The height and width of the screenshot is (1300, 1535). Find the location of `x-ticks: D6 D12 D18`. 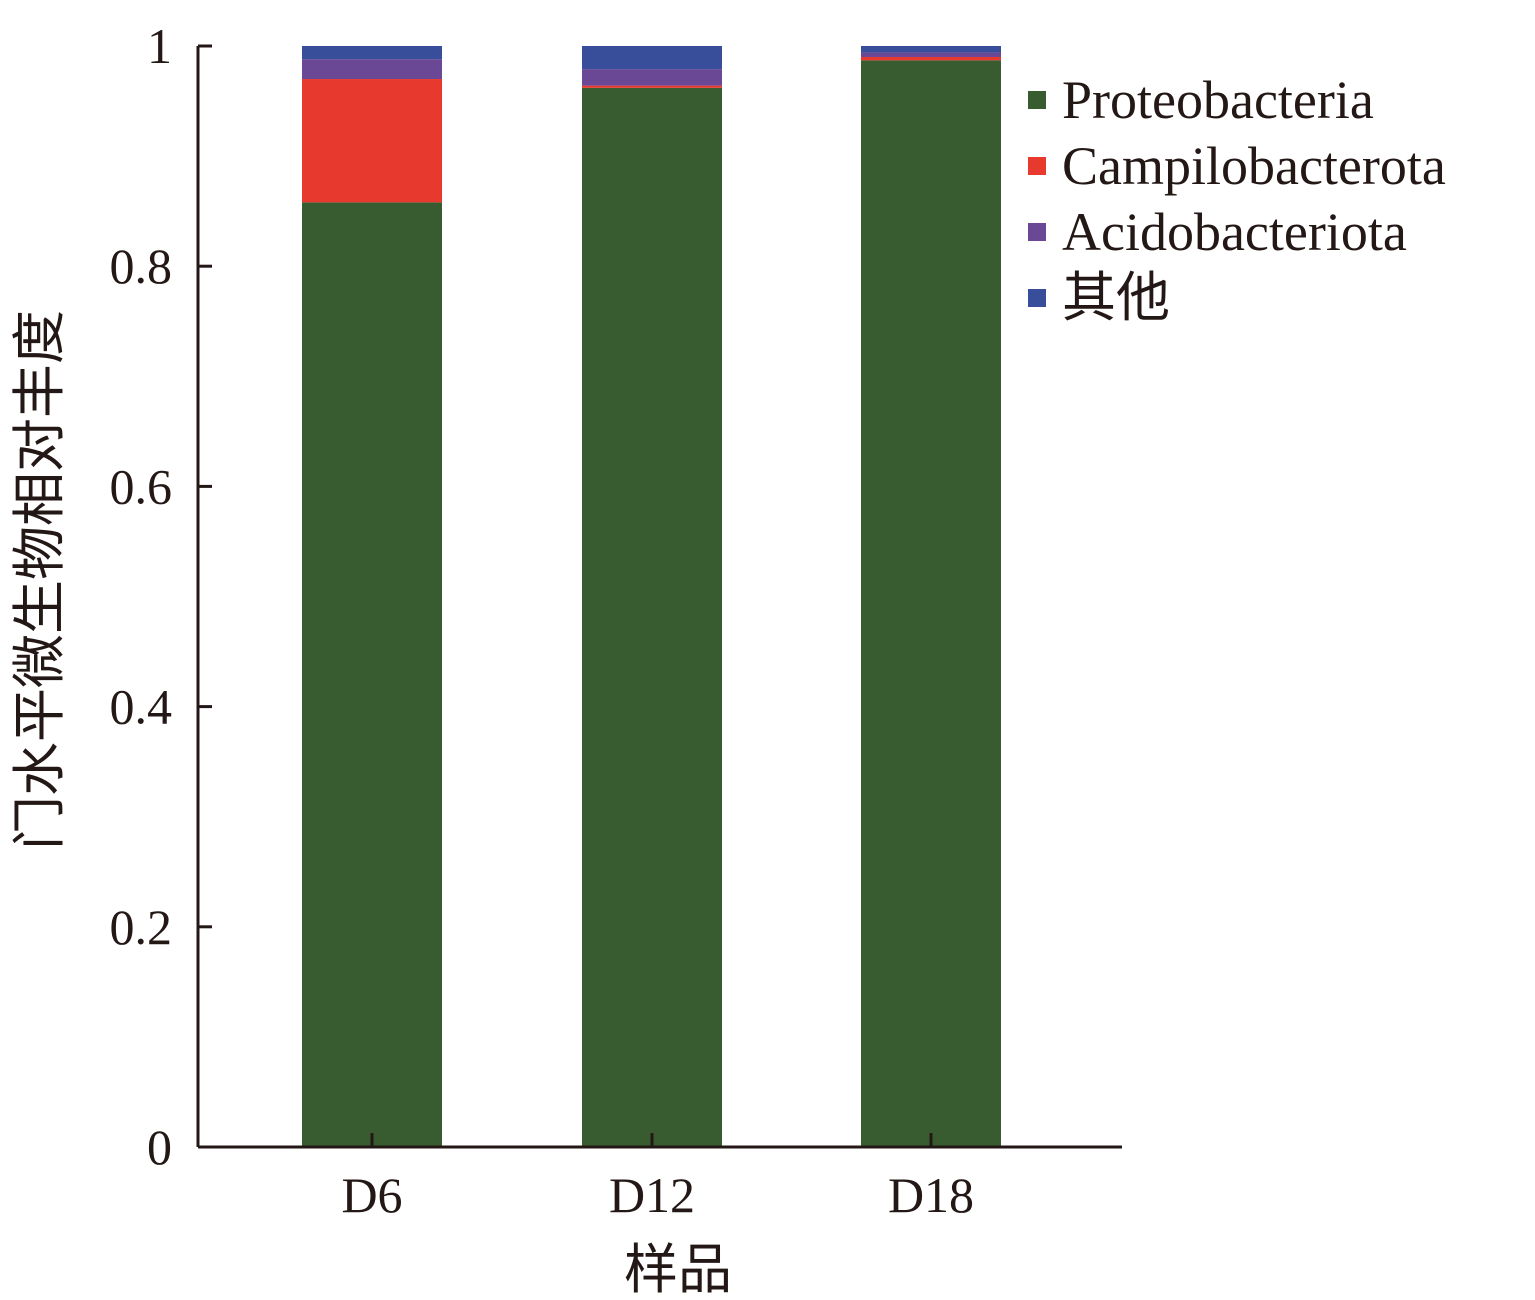

x-ticks: D6 D12 D18 is located at coordinates (657, 1178).